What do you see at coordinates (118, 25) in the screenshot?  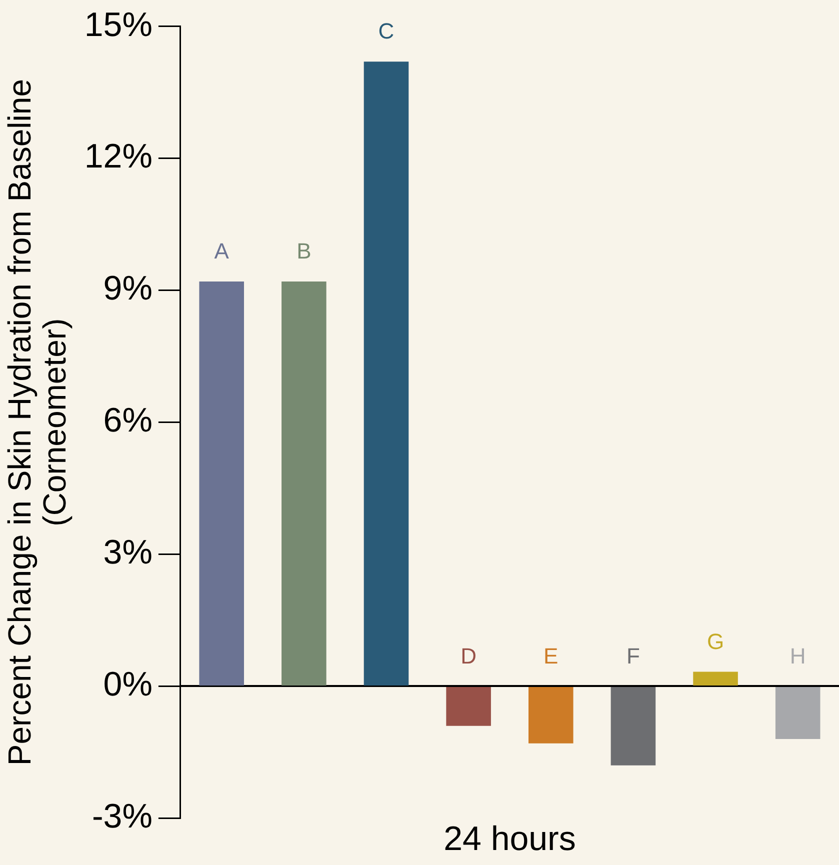 I see `y-tick-label: 15%` at bounding box center [118, 25].